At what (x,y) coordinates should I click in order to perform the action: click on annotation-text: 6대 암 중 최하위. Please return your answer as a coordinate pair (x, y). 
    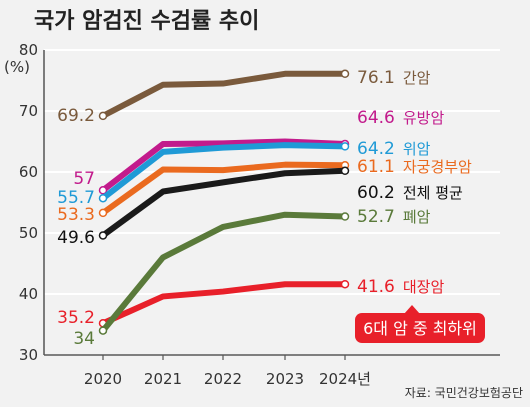
    Looking at the image, I should click on (420, 328).